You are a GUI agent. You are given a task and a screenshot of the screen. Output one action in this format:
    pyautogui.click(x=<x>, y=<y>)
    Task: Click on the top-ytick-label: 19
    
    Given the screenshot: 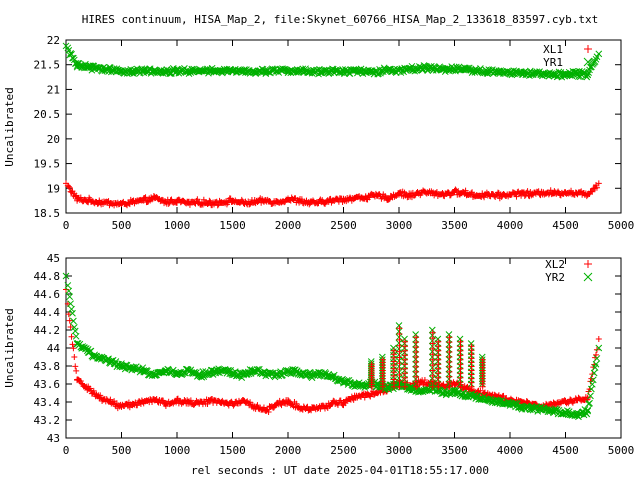 What is the action you would take?
    pyautogui.click(x=53, y=188)
    